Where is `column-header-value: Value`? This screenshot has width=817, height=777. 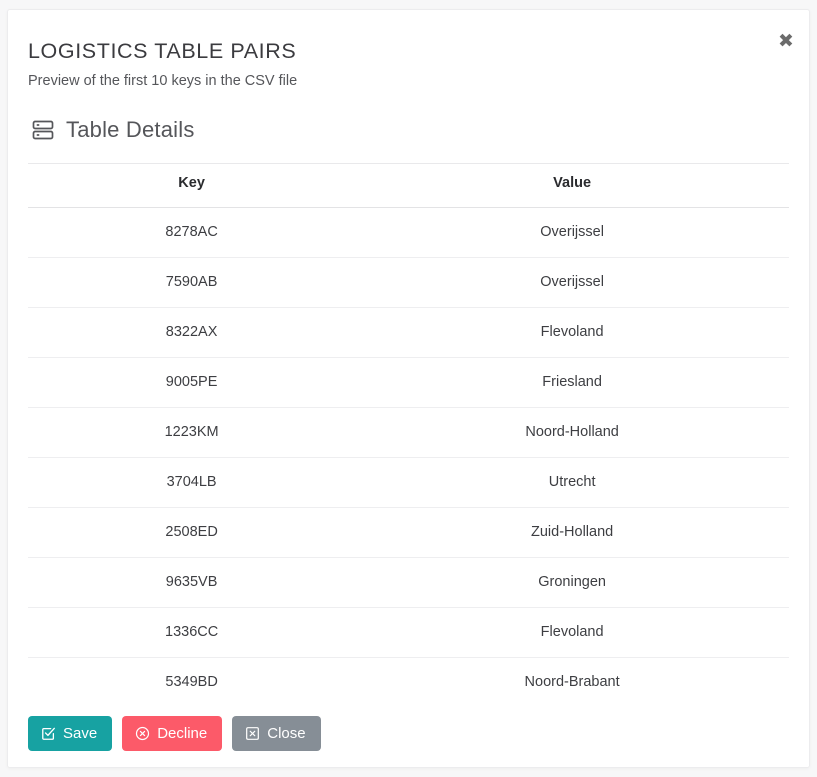
column-header-value: Value is located at coordinates (572, 186).